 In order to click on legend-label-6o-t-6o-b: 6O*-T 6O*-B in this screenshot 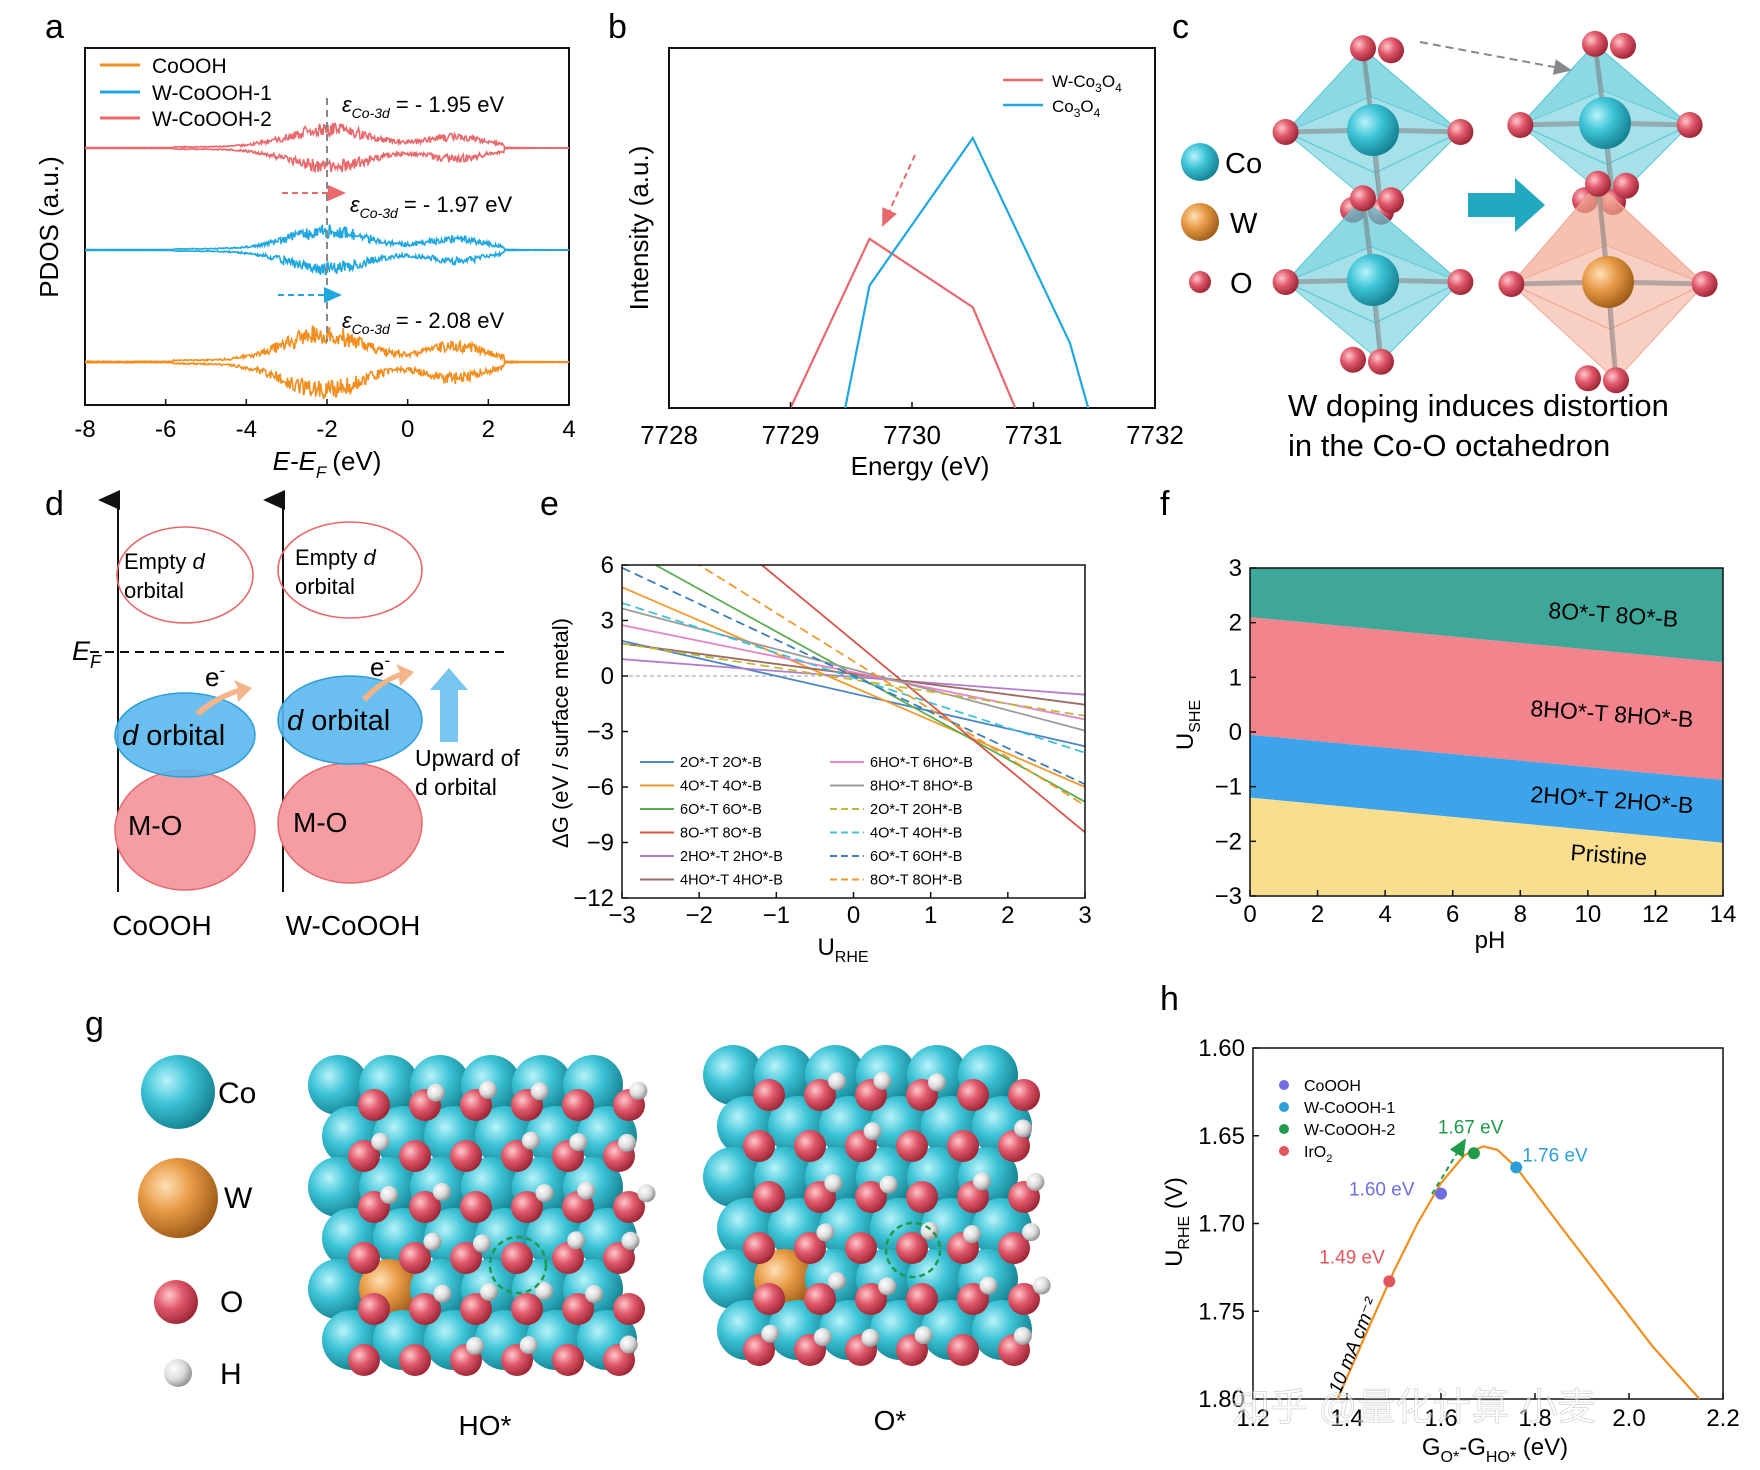, I will do `click(721, 810)`.